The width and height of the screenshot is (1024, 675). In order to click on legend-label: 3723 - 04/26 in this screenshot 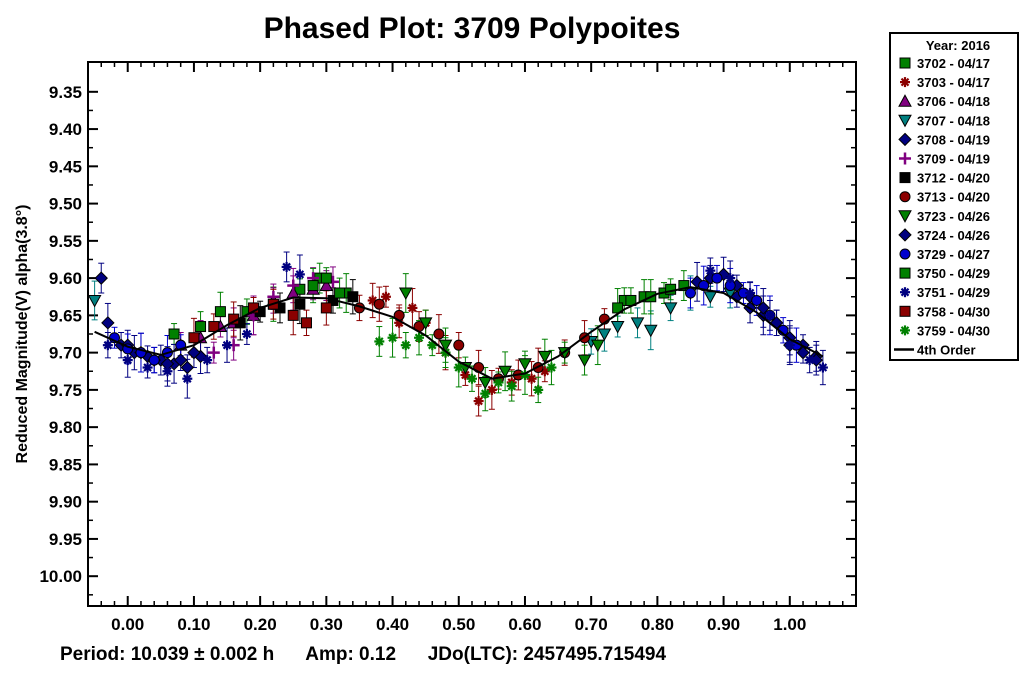, I will do `click(953, 216)`.